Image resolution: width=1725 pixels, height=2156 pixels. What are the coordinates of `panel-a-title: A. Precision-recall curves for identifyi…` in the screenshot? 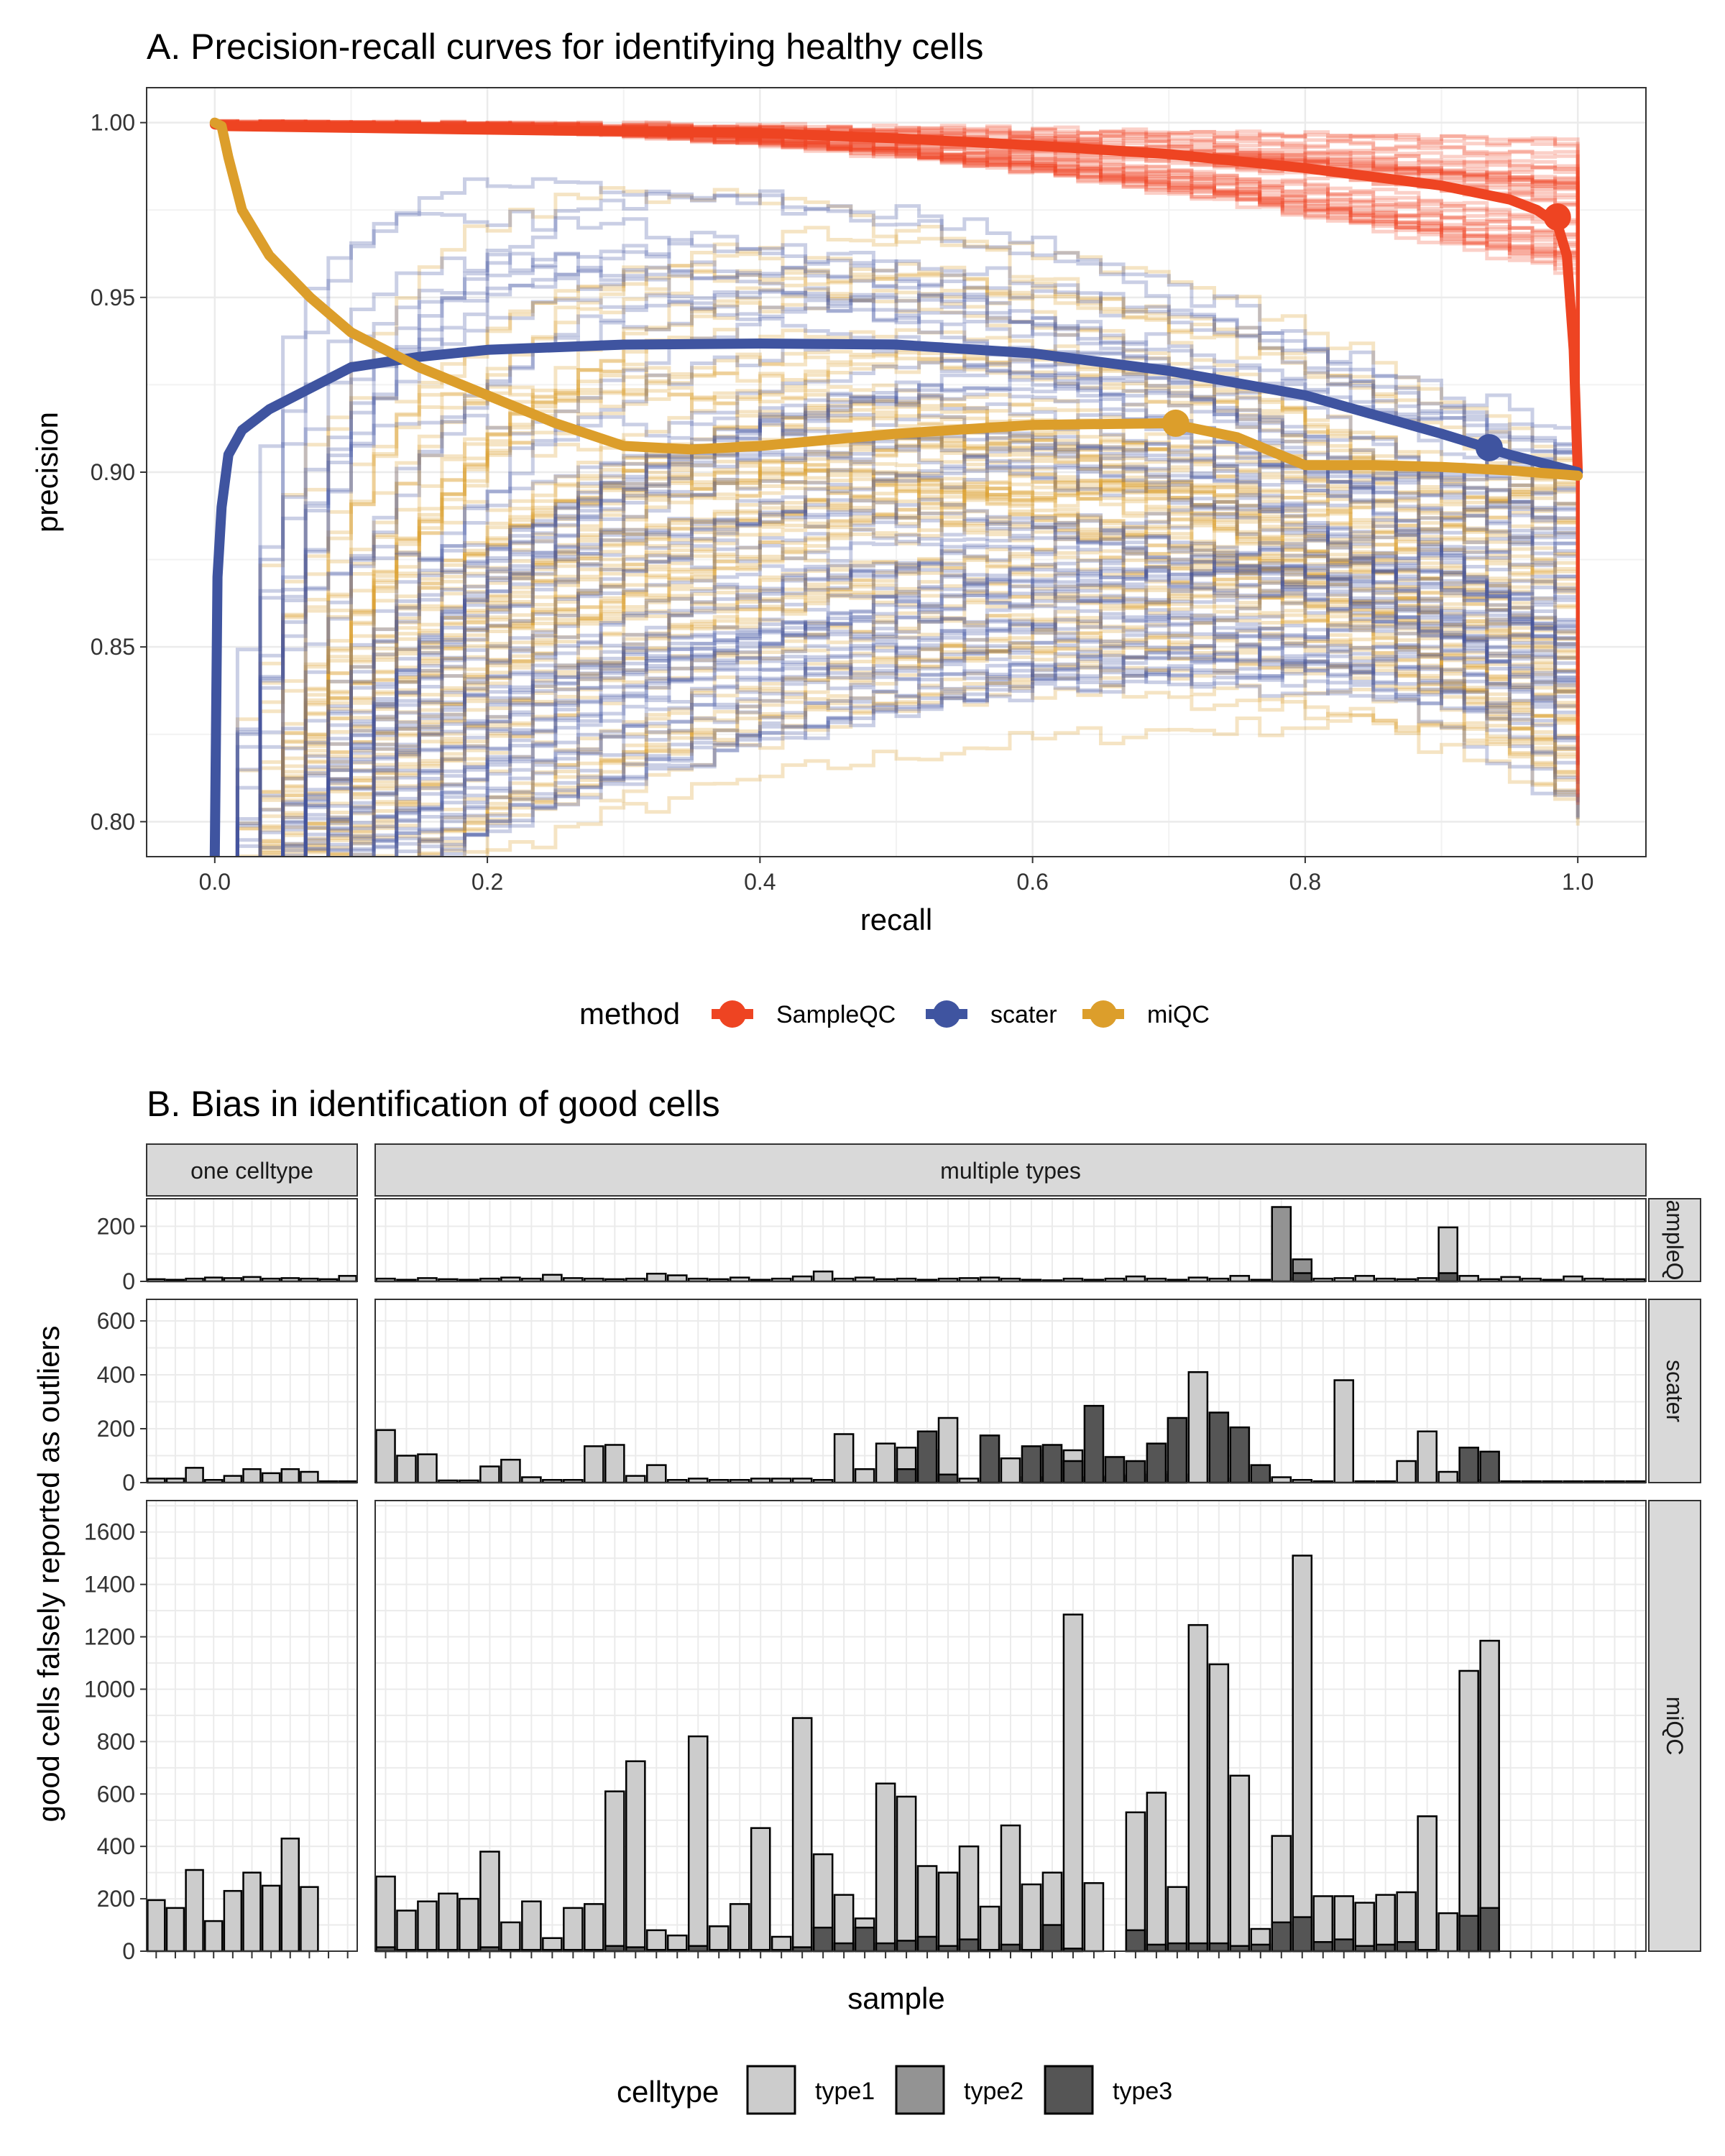 It's located at (565, 47).